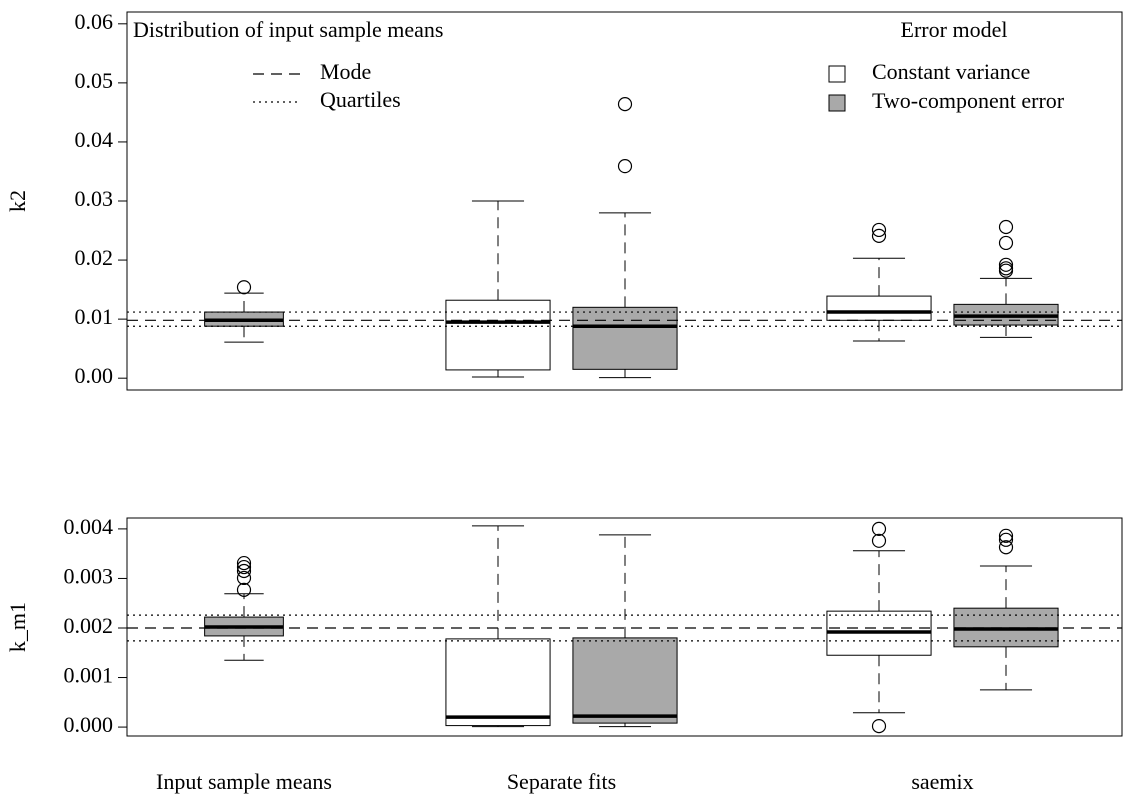 The image size is (1125, 796). Describe the element at coordinates (89, 675) in the screenshot. I see `y-tick-label: 0.001` at that location.